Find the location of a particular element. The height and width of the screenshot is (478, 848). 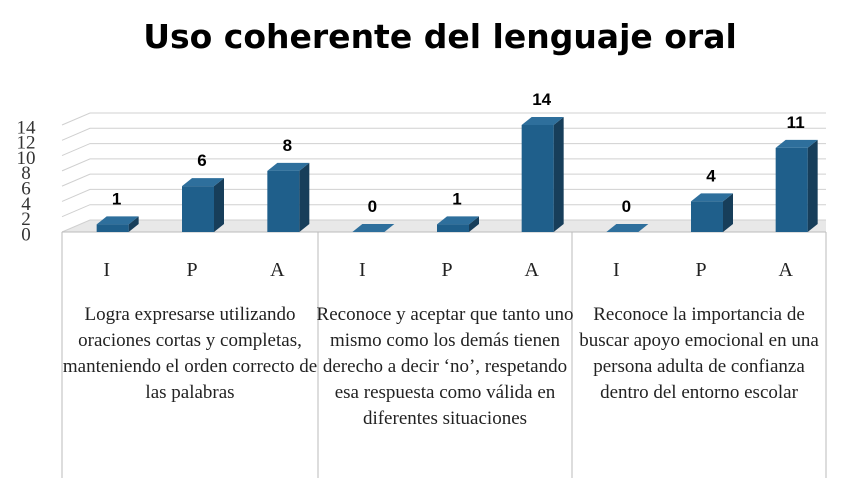

y-tick-label: 8 is located at coordinates (26, 173).